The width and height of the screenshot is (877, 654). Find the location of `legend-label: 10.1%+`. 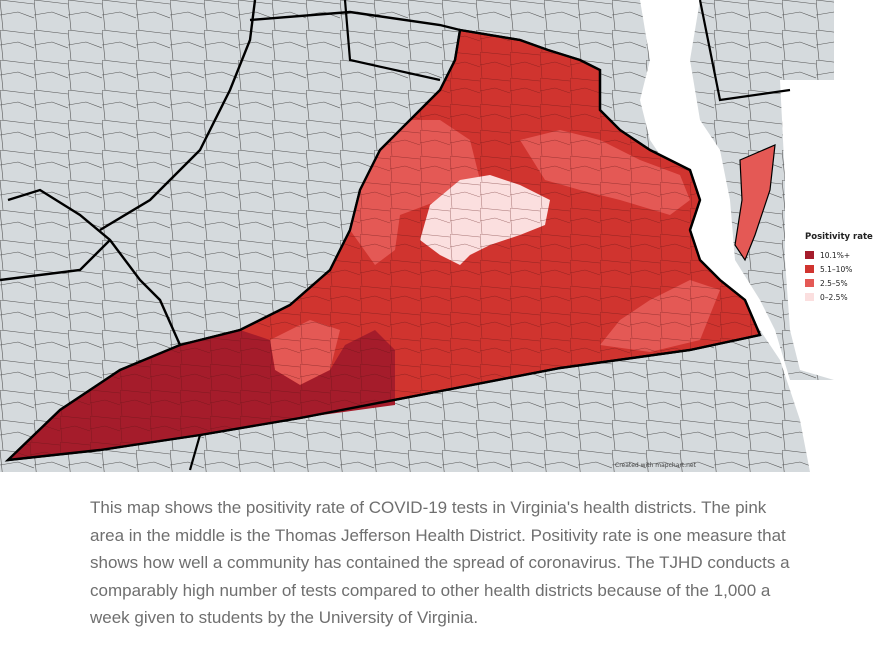

legend-label: 10.1%+ is located at coordinates (835, 255).